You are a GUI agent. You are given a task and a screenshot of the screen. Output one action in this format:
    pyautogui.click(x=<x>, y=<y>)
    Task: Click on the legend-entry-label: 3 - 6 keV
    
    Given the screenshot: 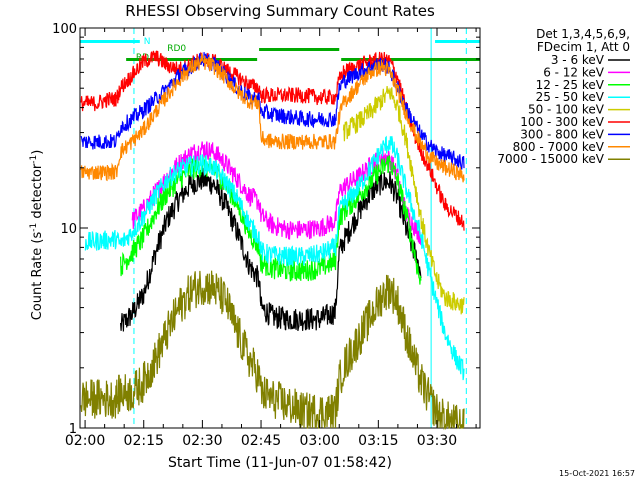 What is the action you would take?
    pyautogui.click(x=578, y=60)
    